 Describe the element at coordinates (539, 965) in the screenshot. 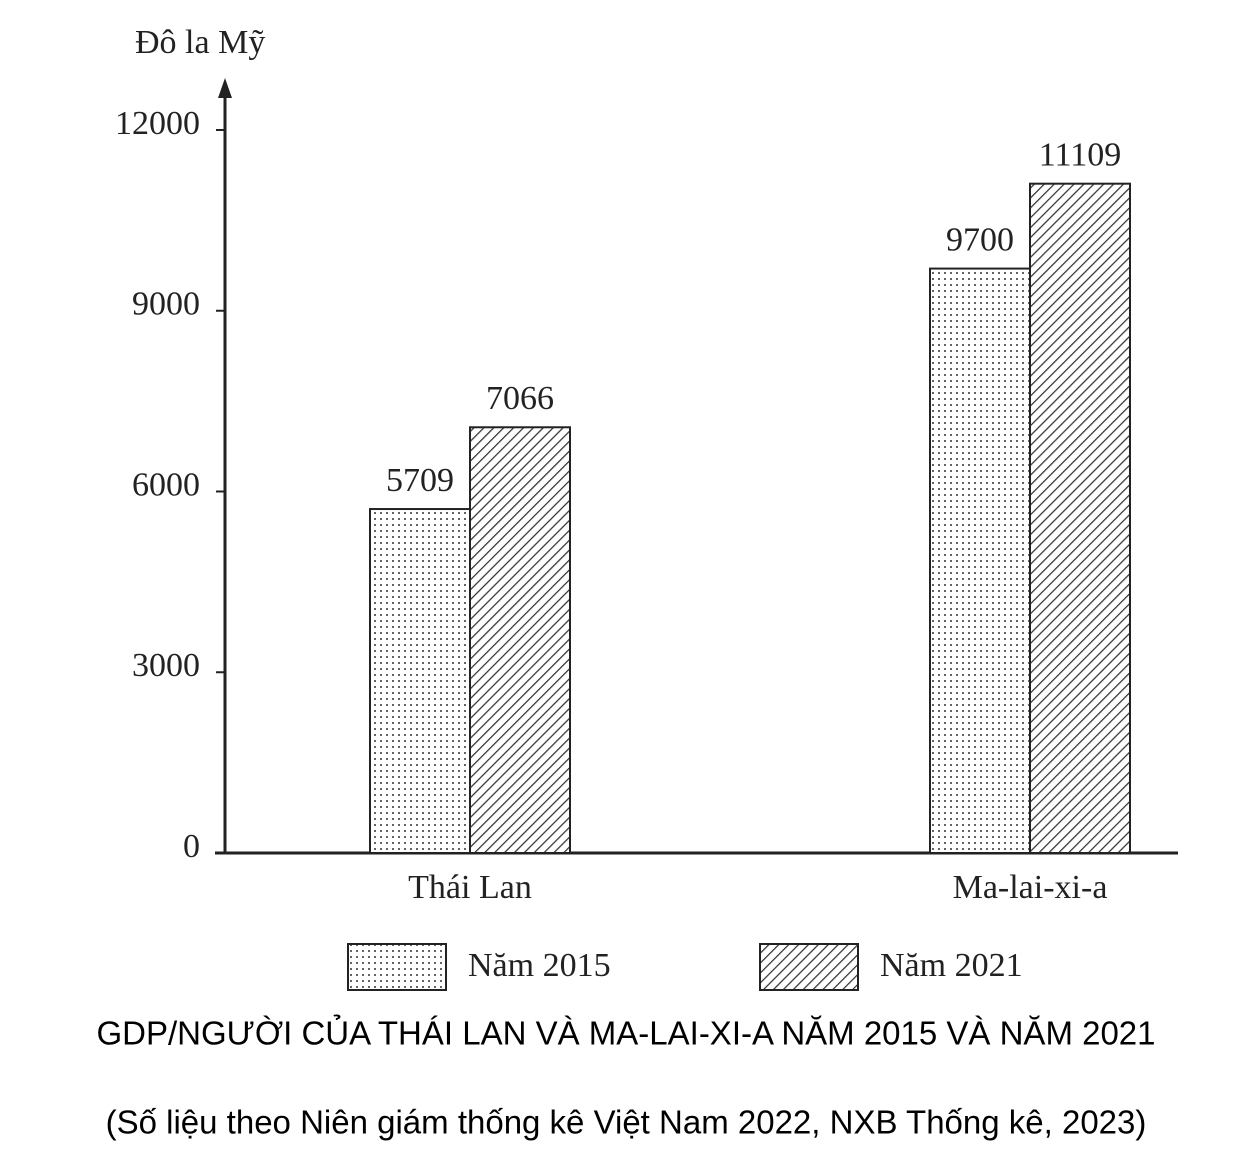

I see `legend-label: Năm 2015` at that location.